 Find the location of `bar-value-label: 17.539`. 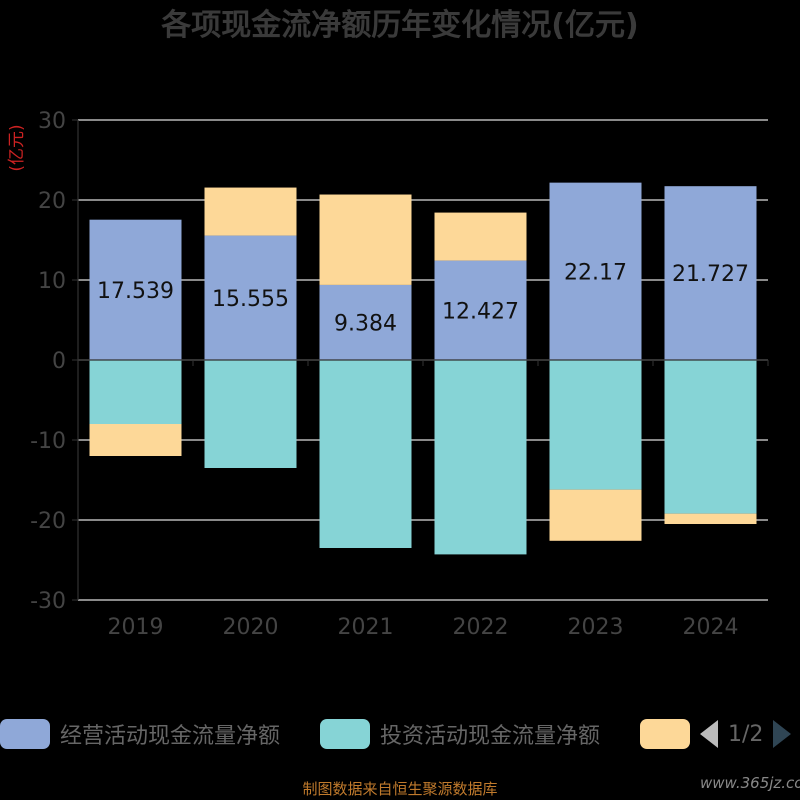

bar-value-label: 17.539 is located at coordinates (135, 291).